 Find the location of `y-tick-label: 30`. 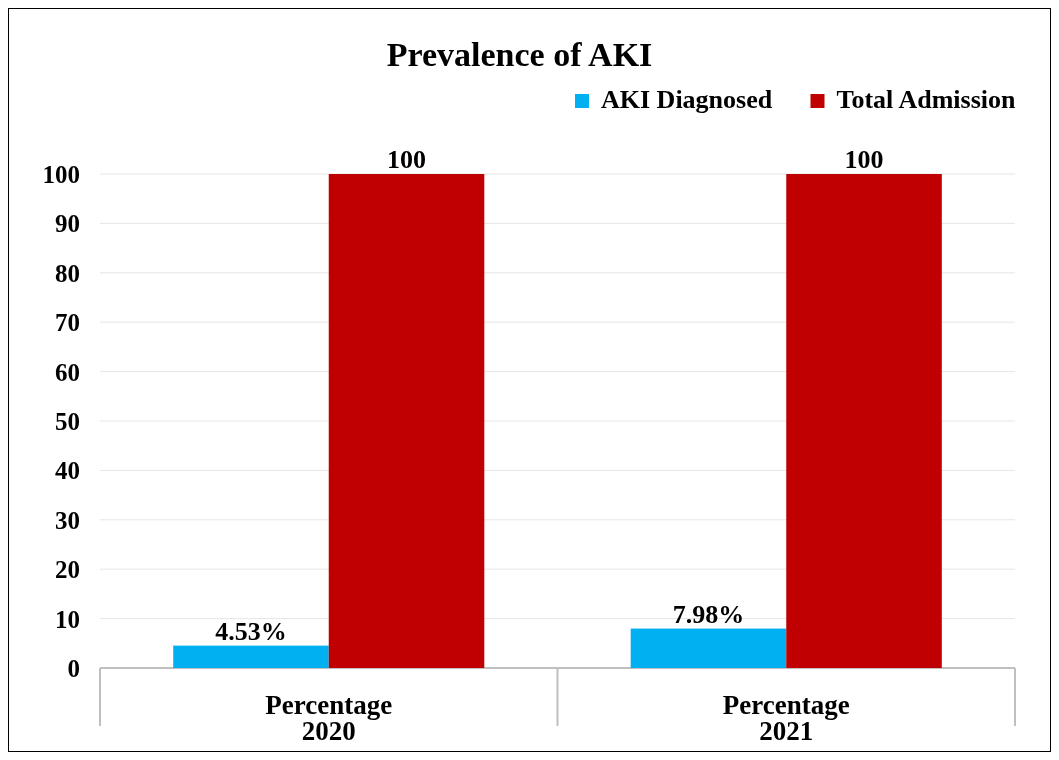

y-tick-label: 30 is located at coordinates (67, 520).